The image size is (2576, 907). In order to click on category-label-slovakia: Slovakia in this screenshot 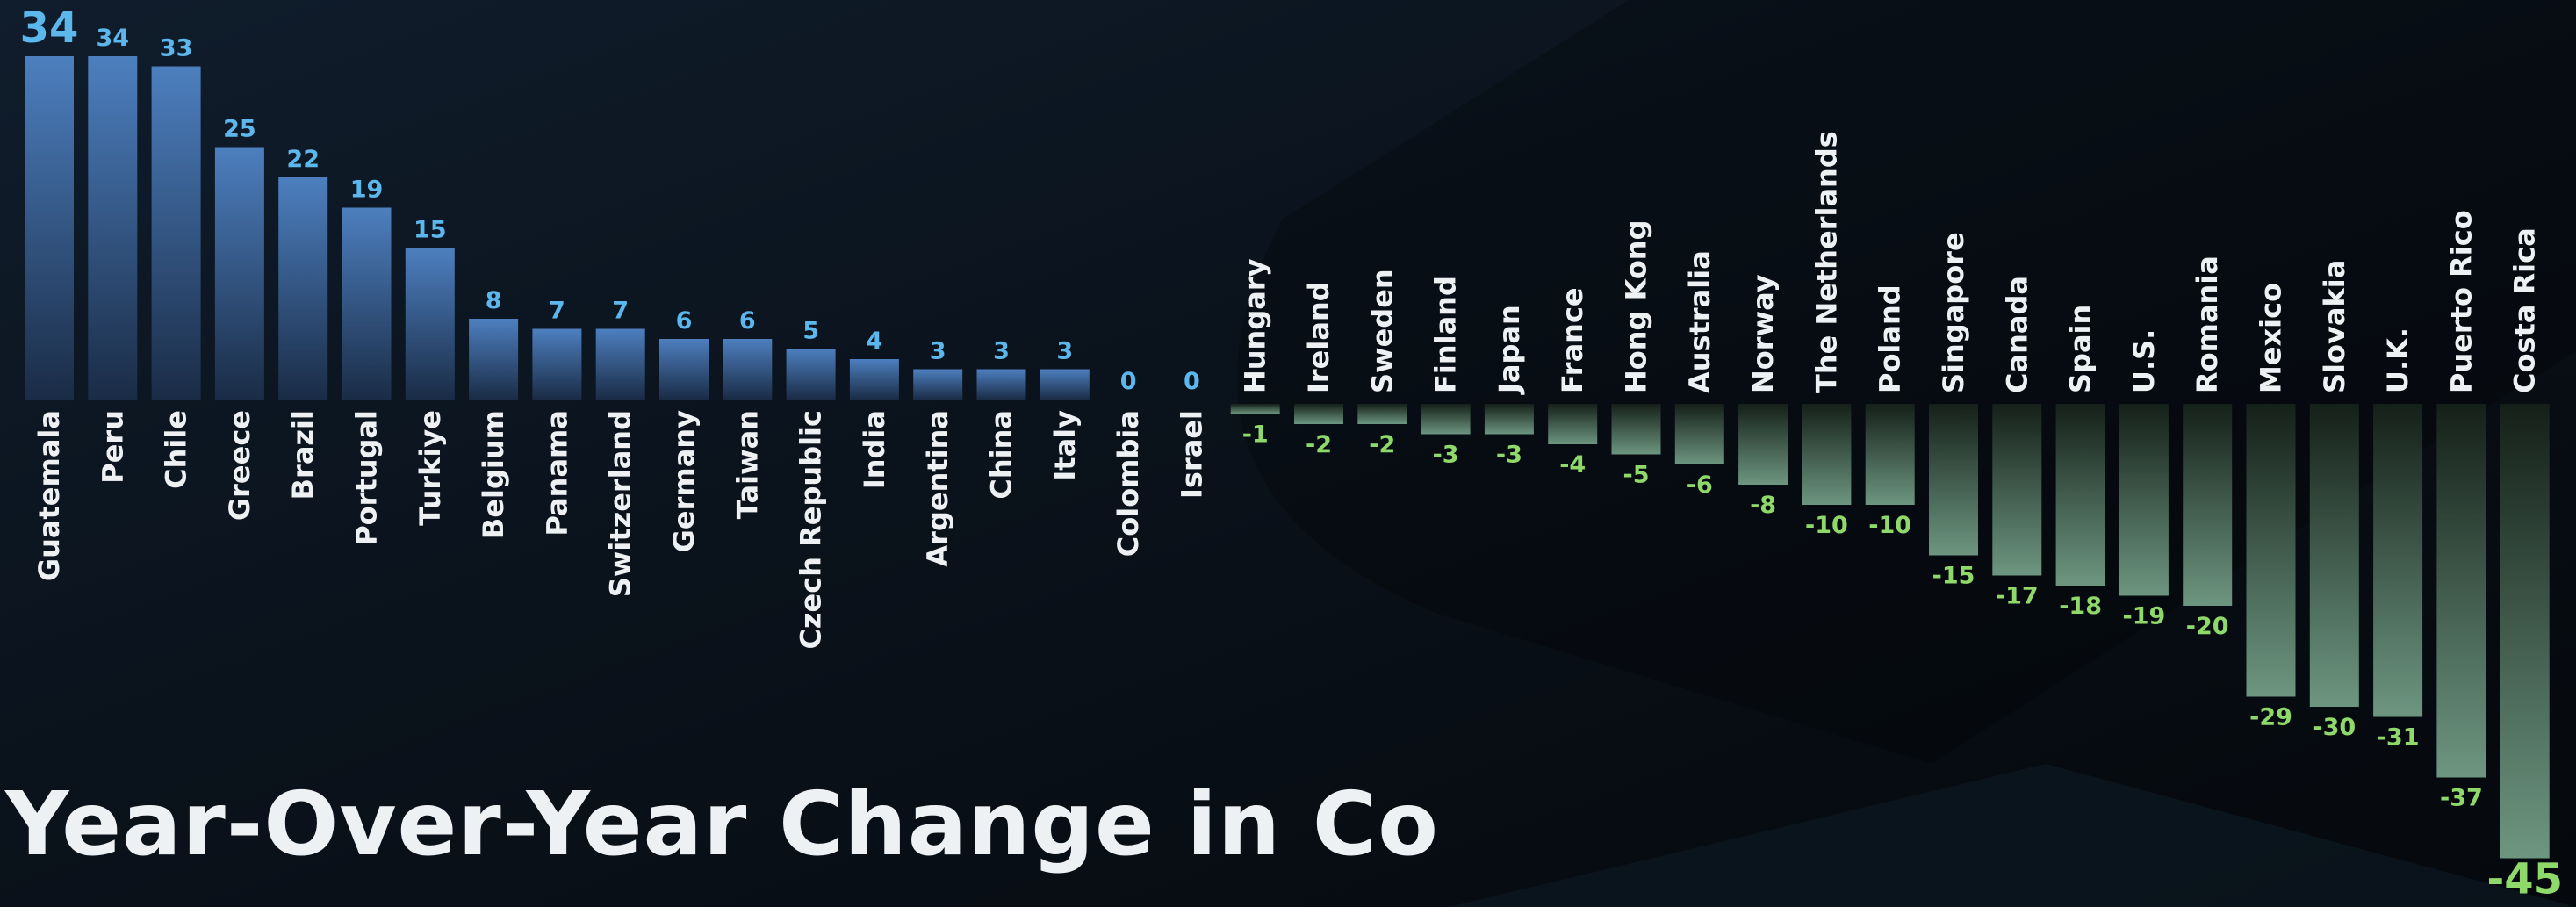, I will do `click(2334, 326)`.